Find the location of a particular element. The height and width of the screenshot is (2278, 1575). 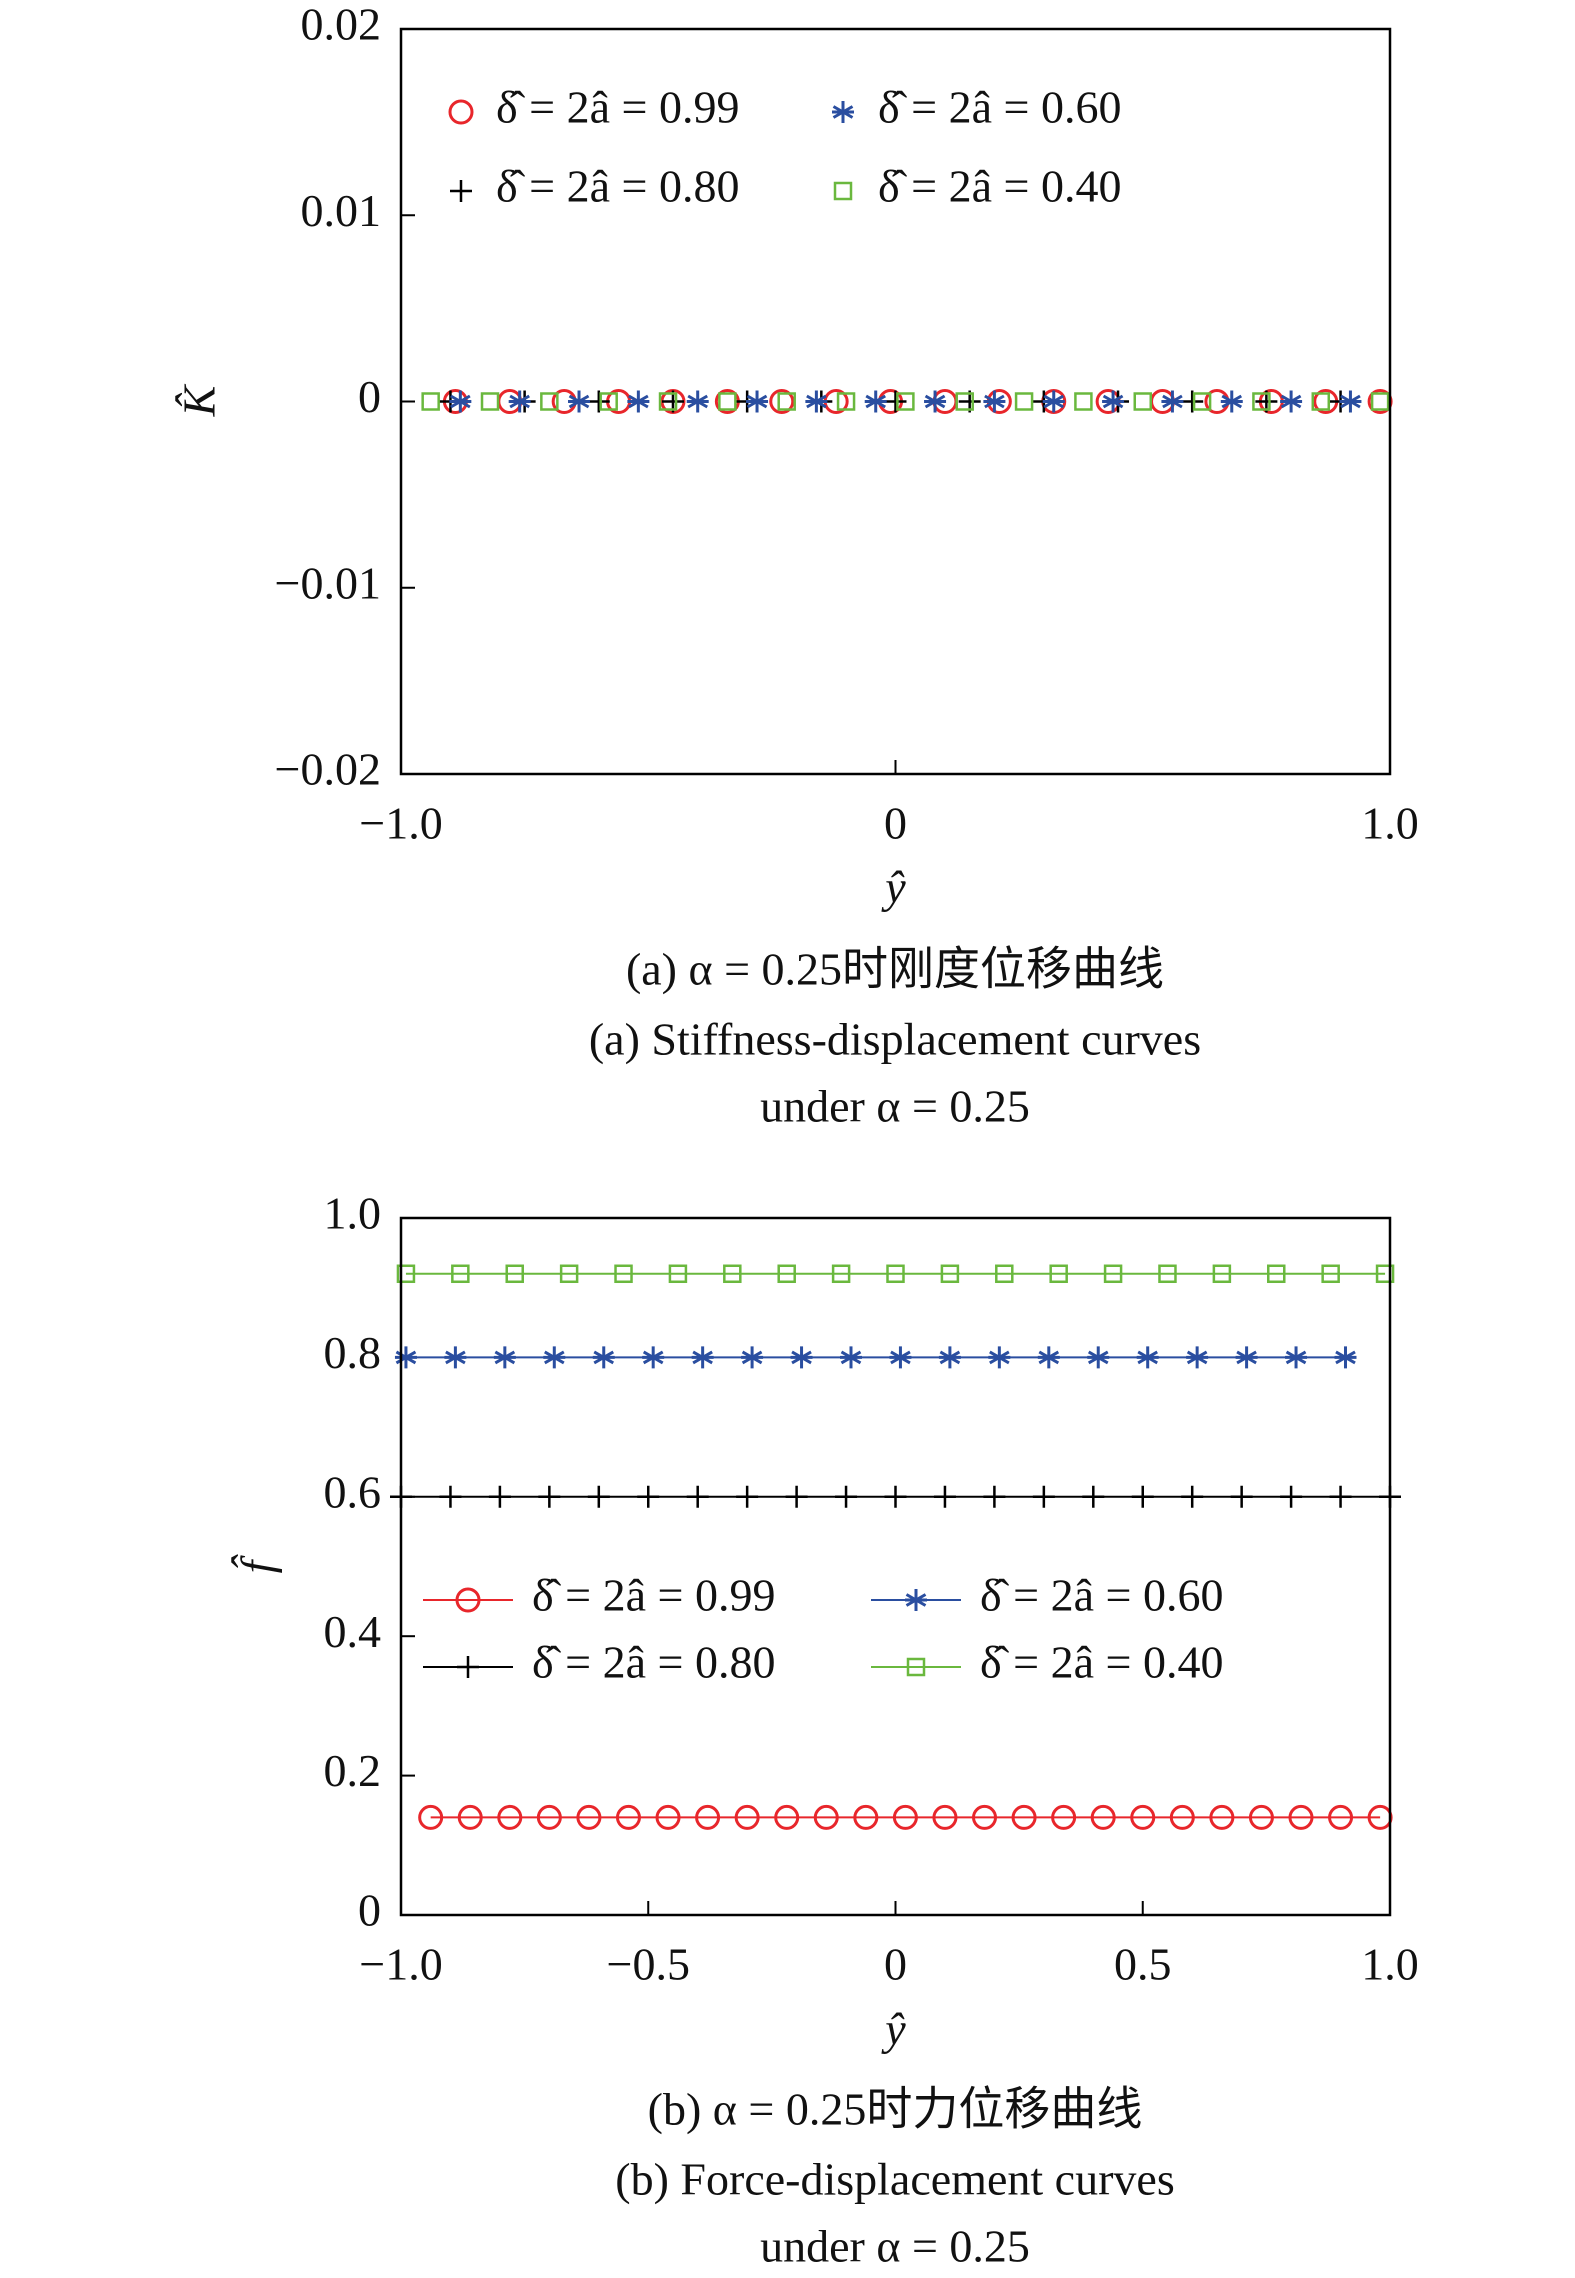

x-tick-label: 0.5 is located at coordinates (1143, 1964).